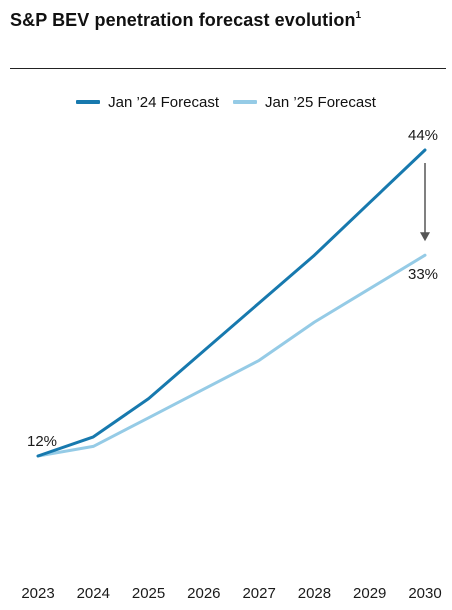 This screenshot has width=452, height=610. I want to click on annotation-label-44pct: 44%, so click(423, 135).